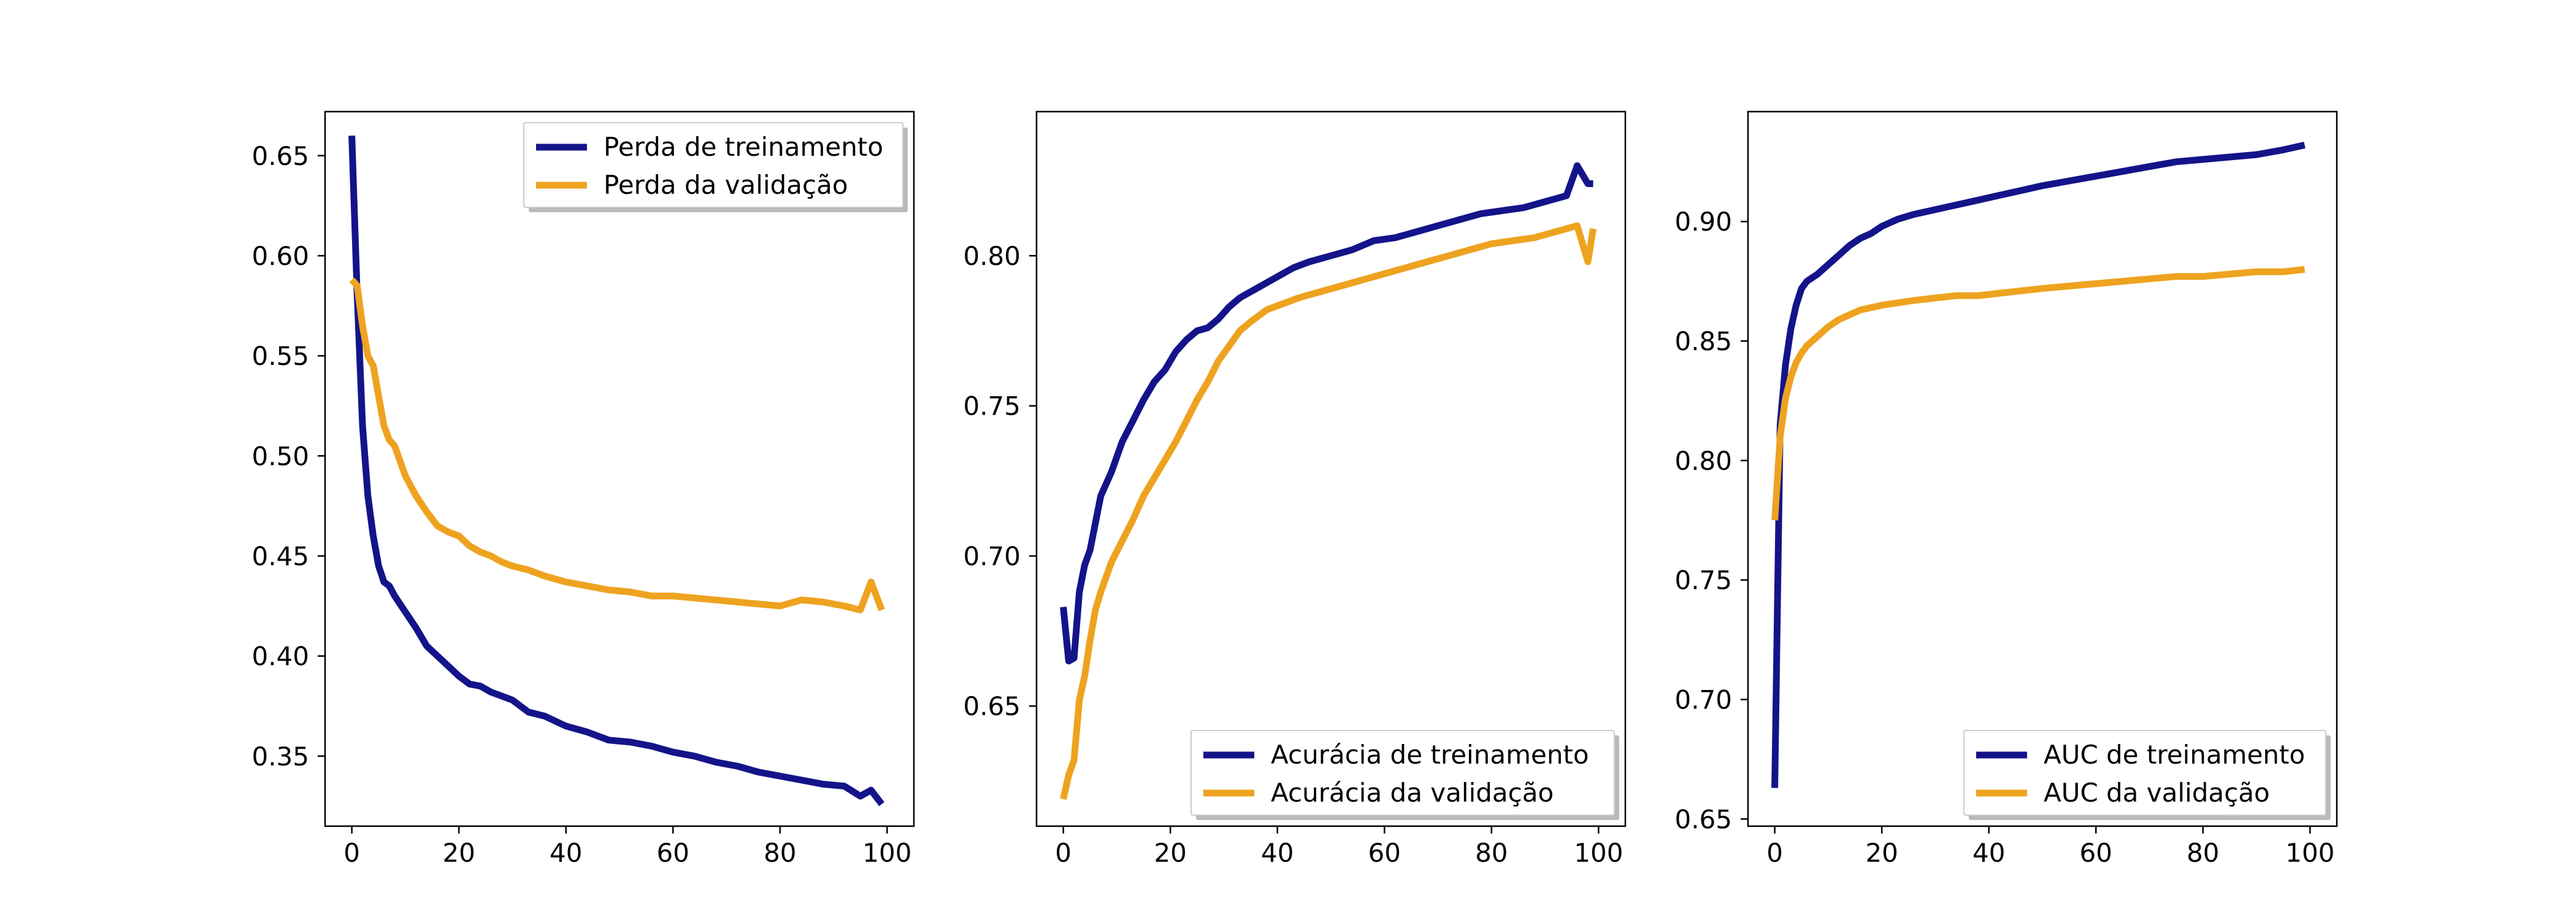 The width and height of the screenshot is (2576, 920). What do you see at coordinates (2174, 755) in the screenshot?
I see `legend-label: AUC de treinamento` at bounding box center [2174, 755].